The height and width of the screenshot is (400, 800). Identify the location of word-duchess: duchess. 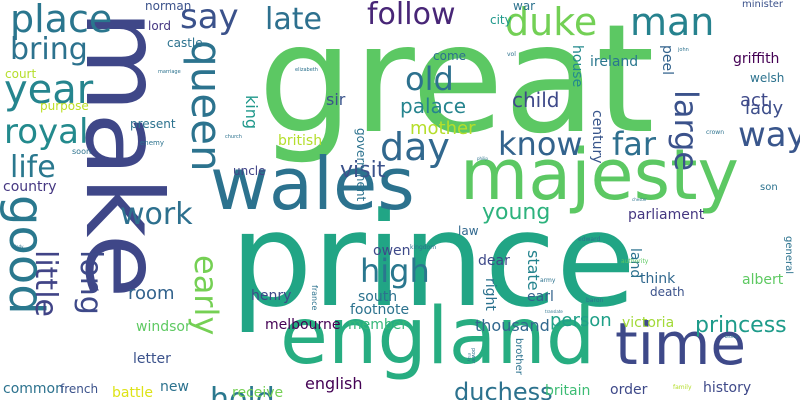
(503, 389).